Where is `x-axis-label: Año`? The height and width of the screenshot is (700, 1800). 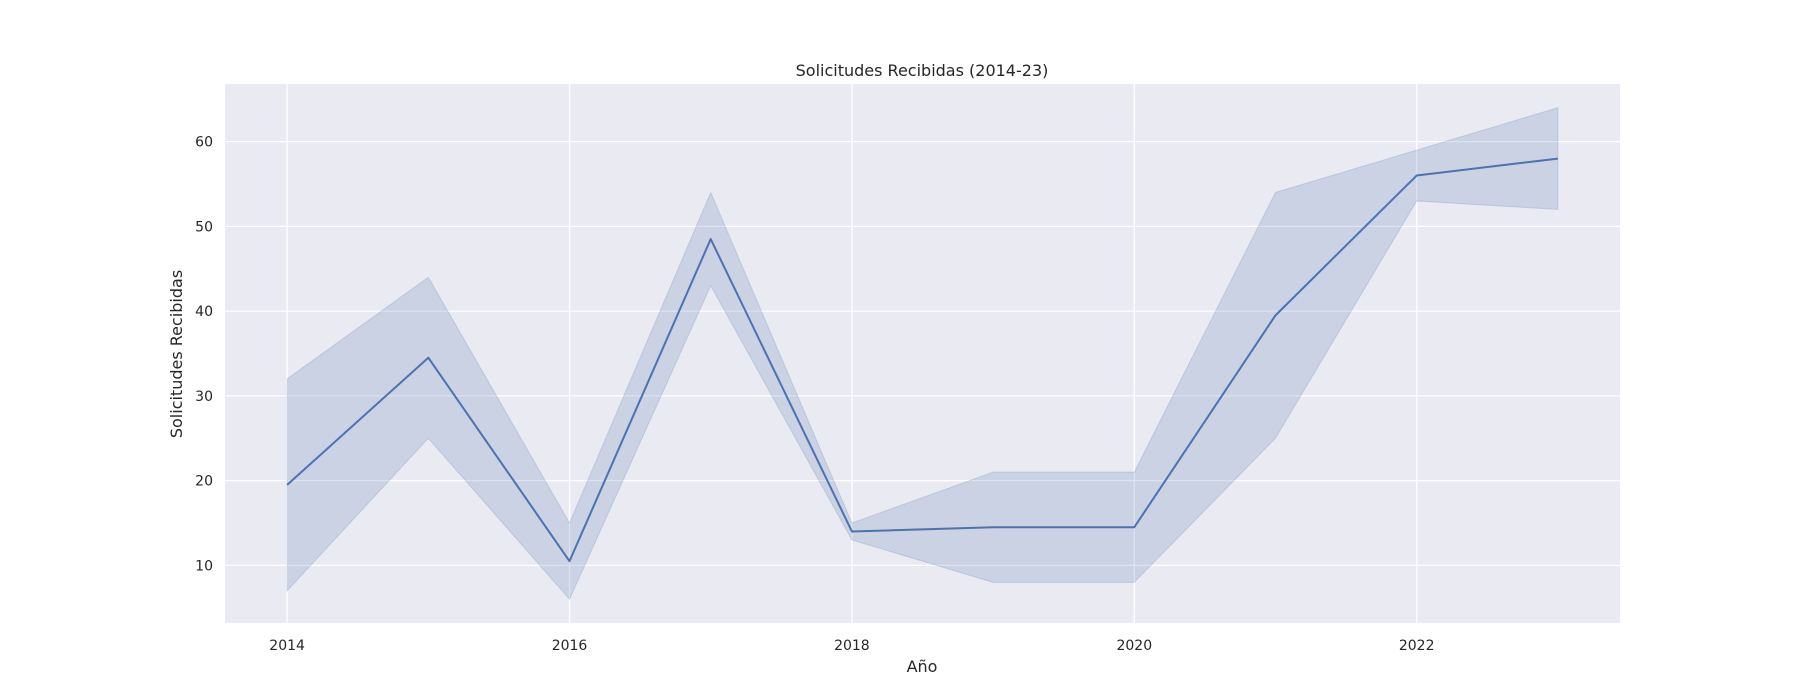
x-axis-label: Año is located at coordinates (922, 666).